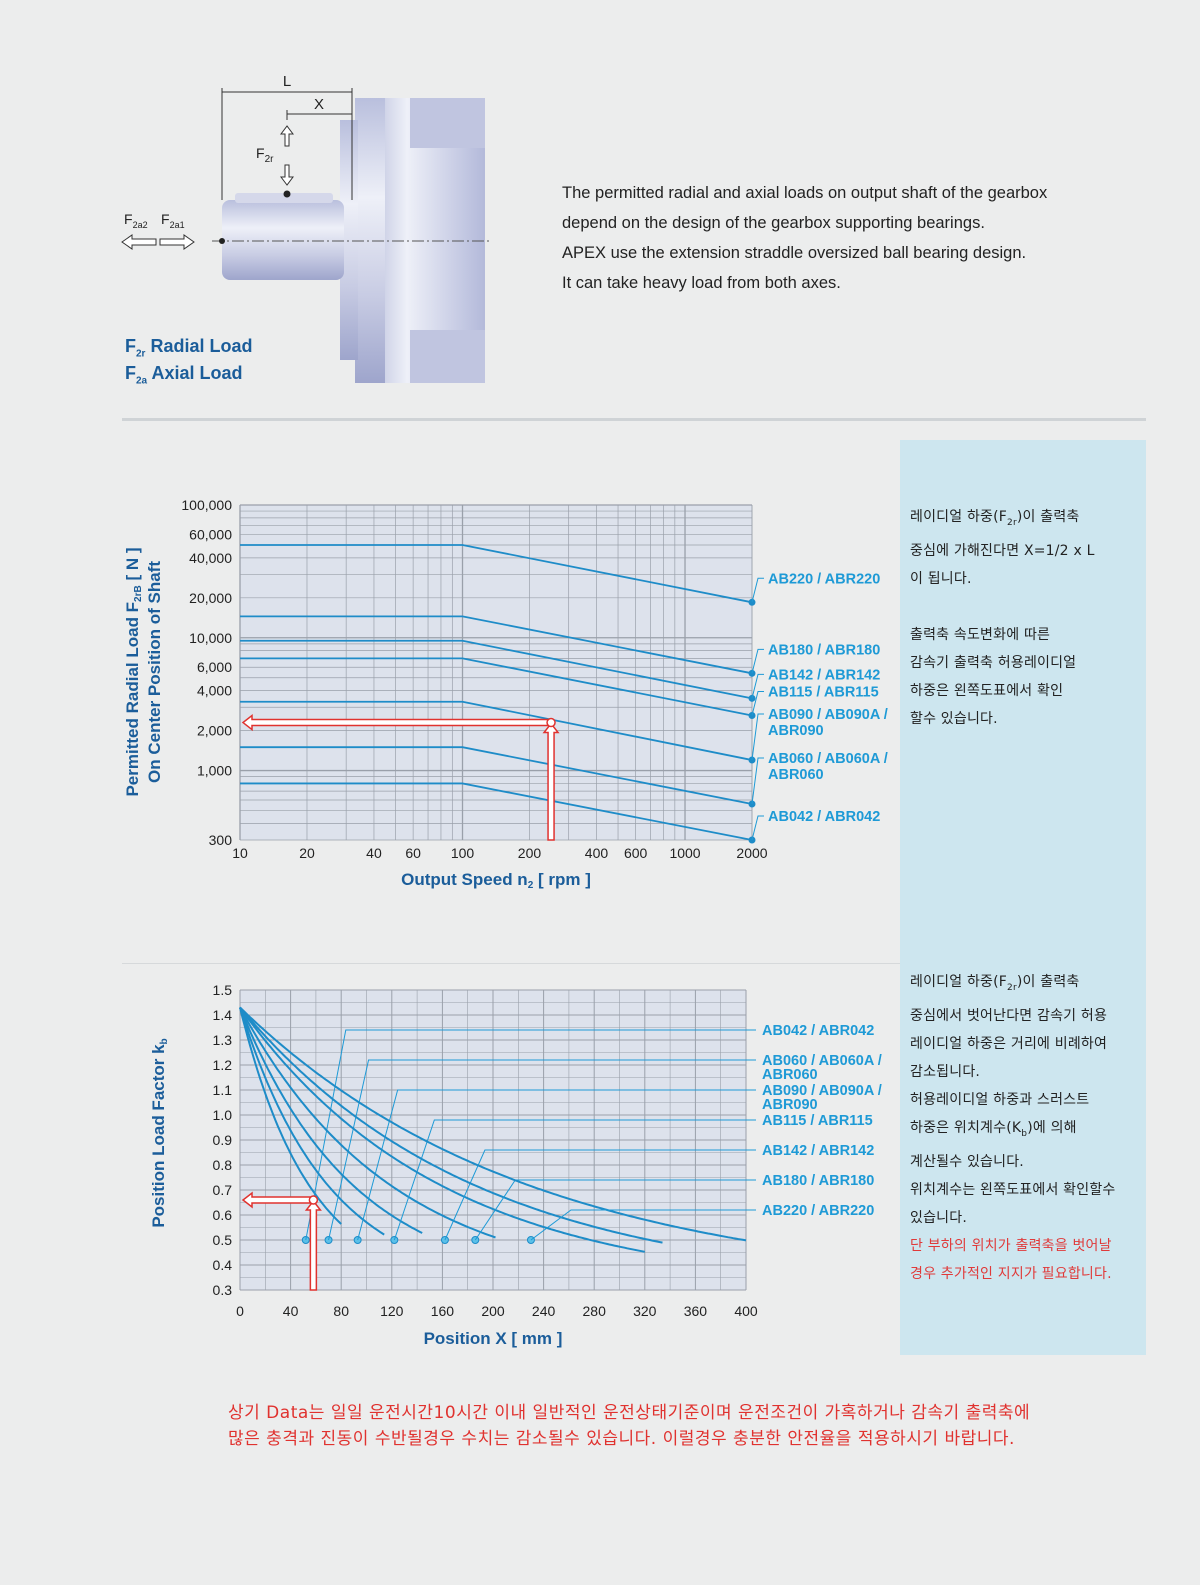 The width and height of the screenshot is (1200, 1585). Describe the element at coordinates (214, 667) in the screenshot. I see `y-tick-label: 6,000` at that location.